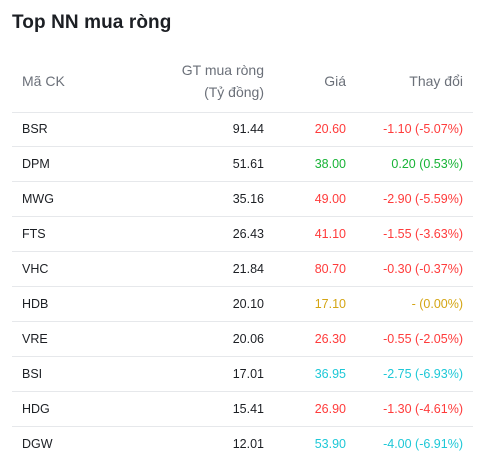 This screenshot has height=465, width=485. I want to click on header-change: Thay đổi, so click(436, 81).